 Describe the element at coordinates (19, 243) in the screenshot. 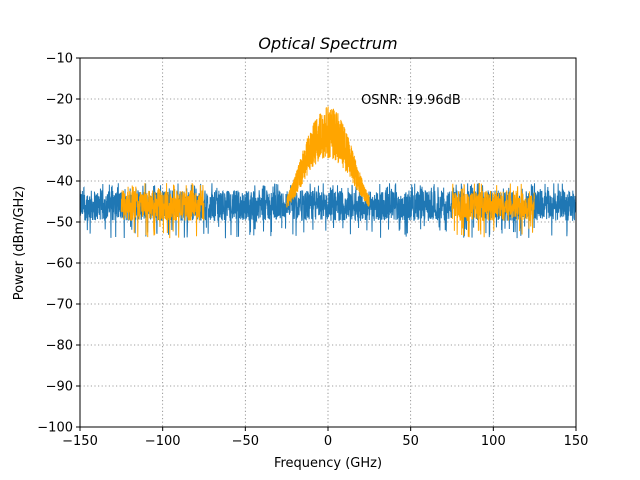

I see `y-axis-label: Power (dBm/GHz)` at that location.